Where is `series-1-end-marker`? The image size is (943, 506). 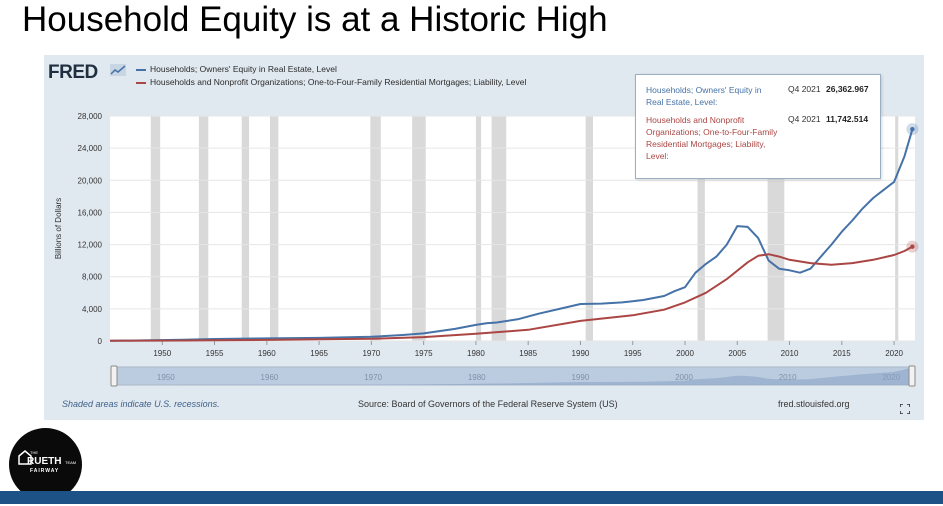 series-1-end-marker is located at coordinates (912, 129).